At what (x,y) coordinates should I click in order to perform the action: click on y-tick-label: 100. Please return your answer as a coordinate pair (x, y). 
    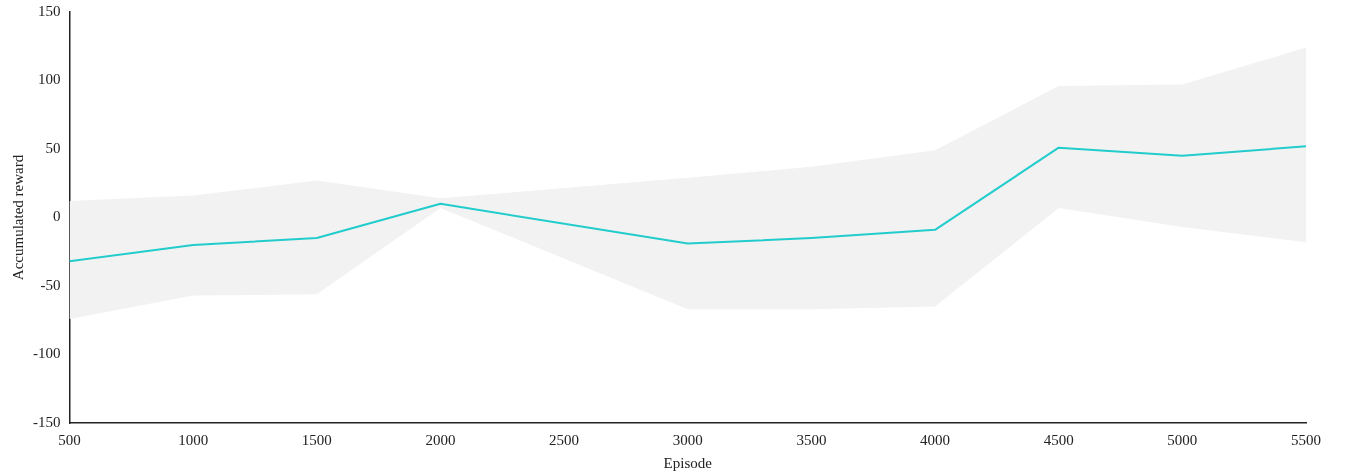
    Looking at the image, I should click on (49, 79).